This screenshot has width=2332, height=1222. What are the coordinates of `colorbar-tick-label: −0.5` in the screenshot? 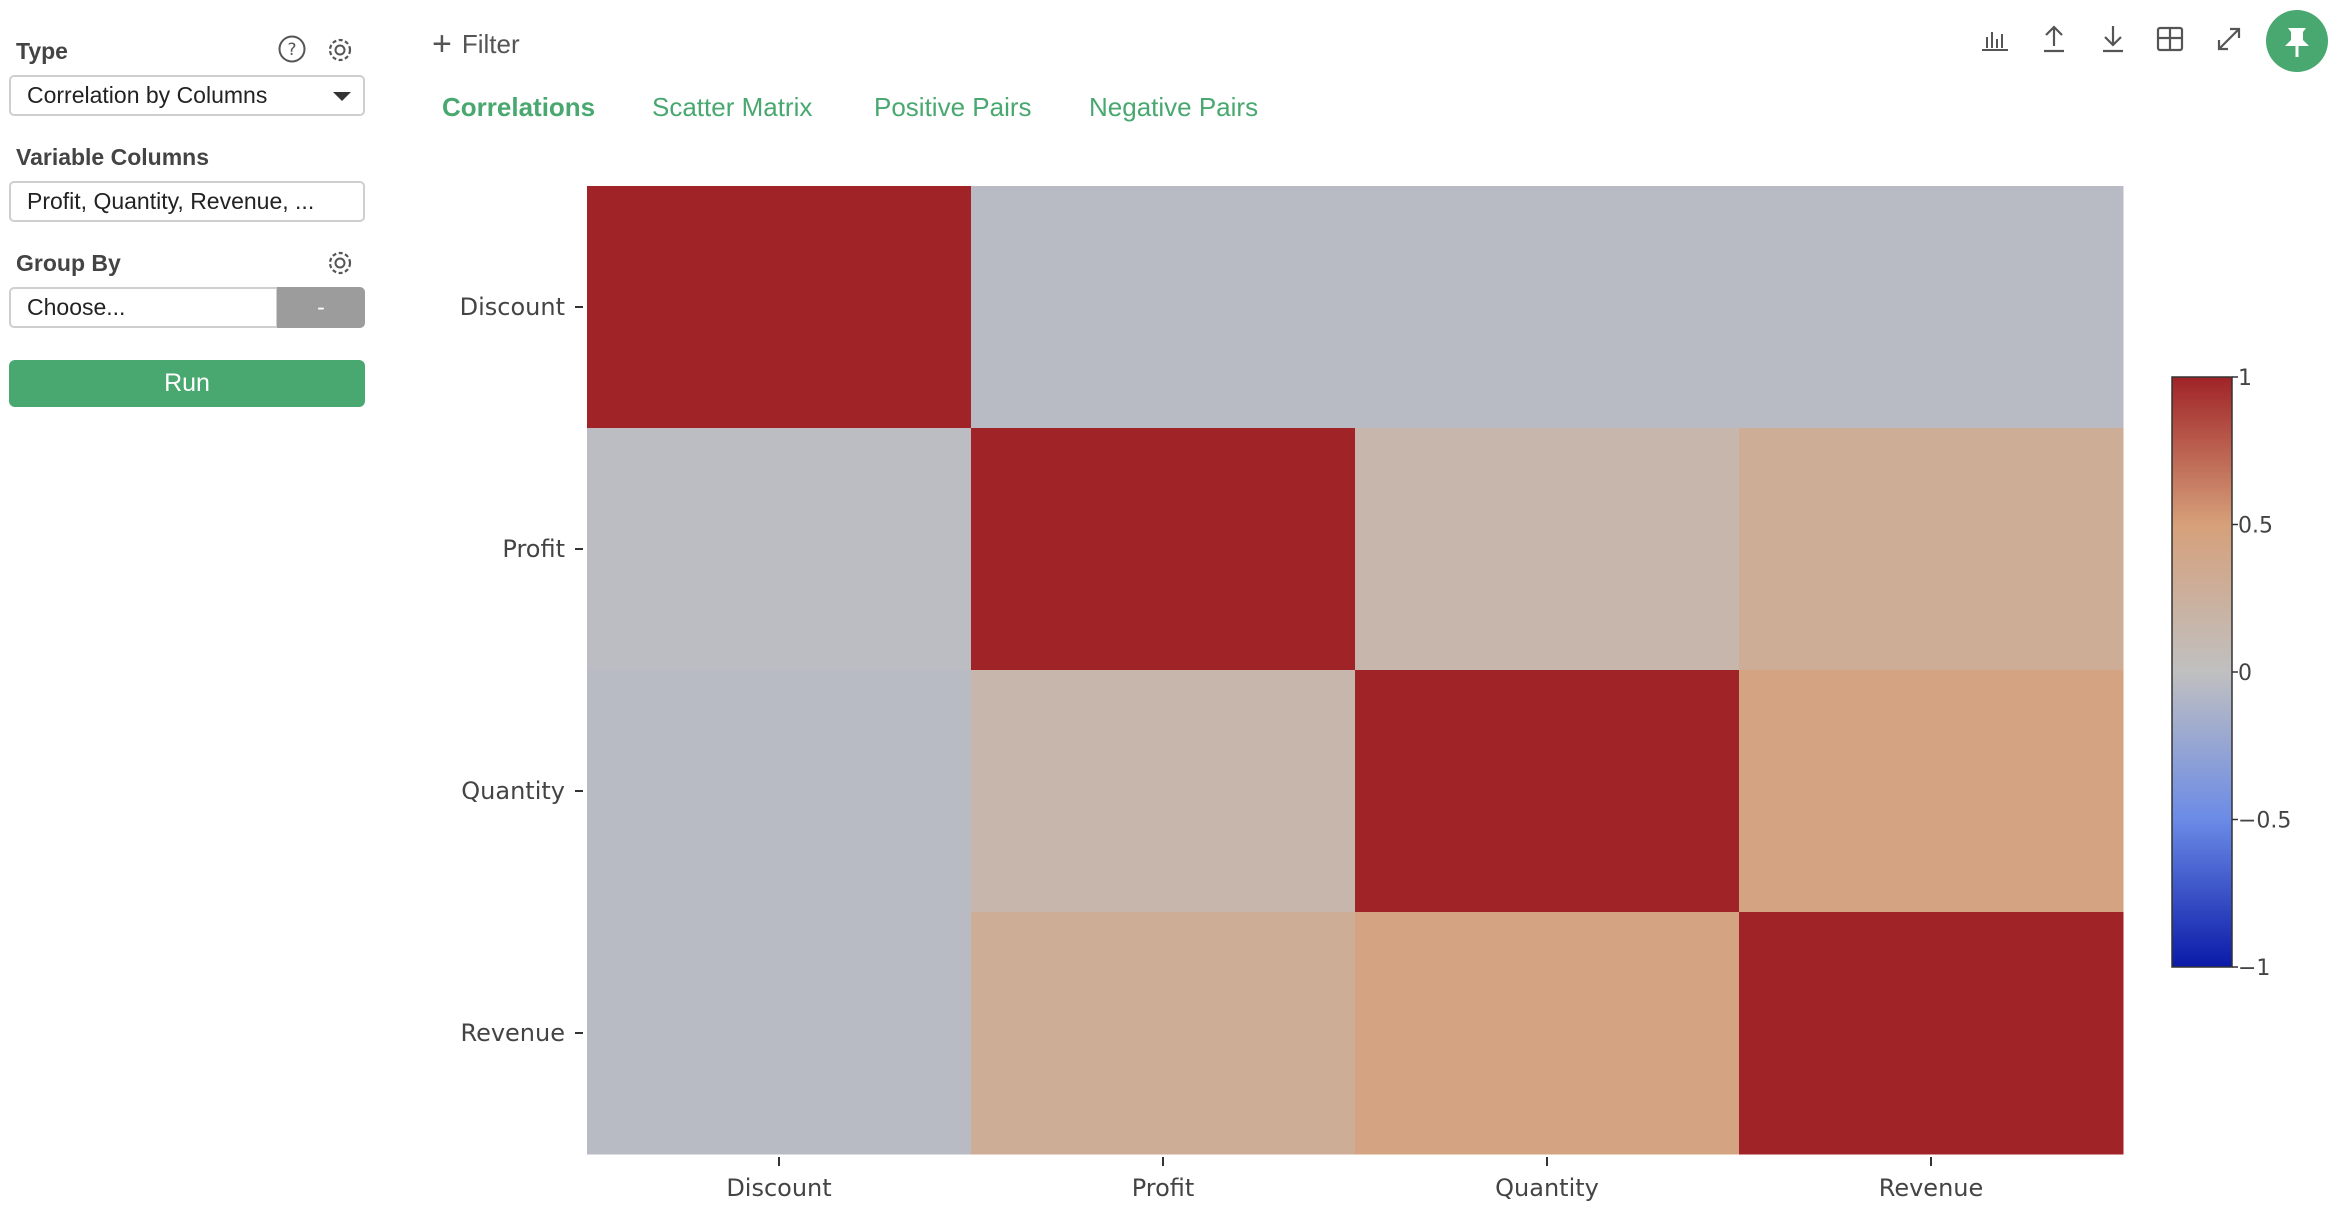 It's located at (2264, 821).